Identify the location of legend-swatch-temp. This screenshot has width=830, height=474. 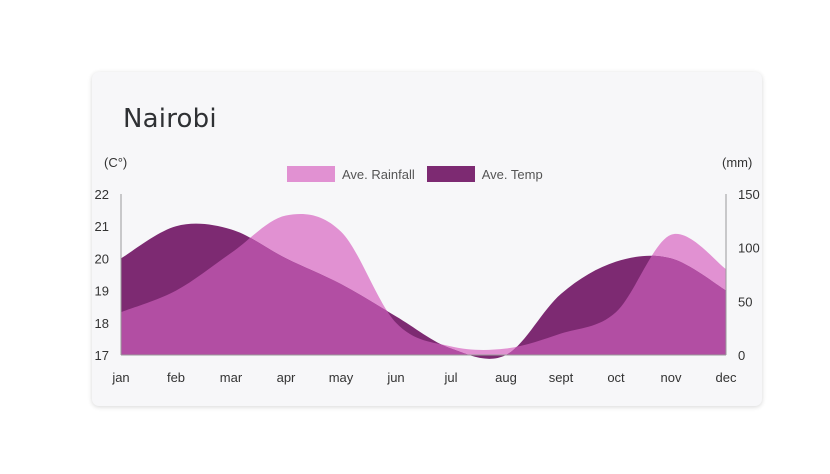
(450, 174).